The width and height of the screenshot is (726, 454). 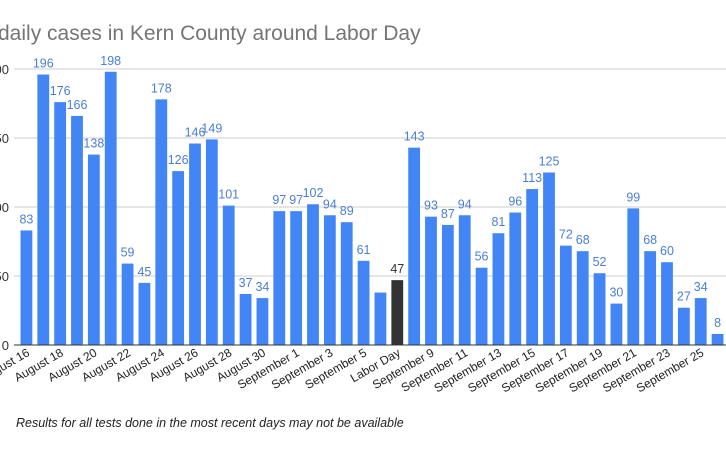 What do you see at coordinates (633, 197) in the screenshot?
I see `data-label: 99` at bounding box center [633, 197].